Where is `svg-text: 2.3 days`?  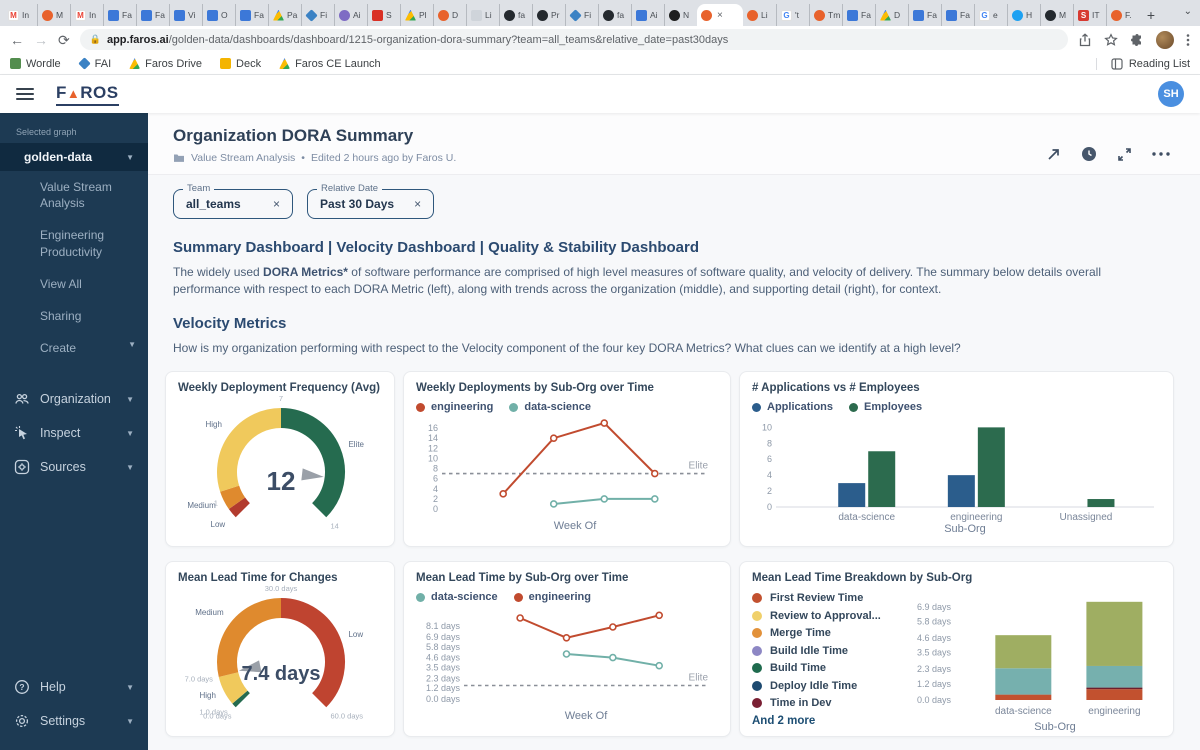 svg-text: 2.3 days is located at coordinates (934, 669).